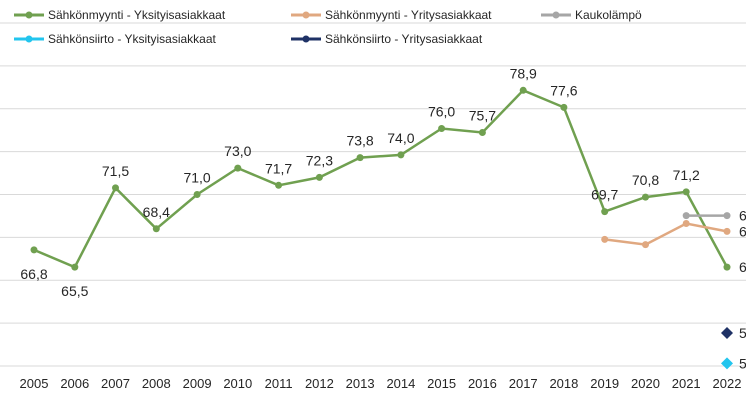  Describe the element at coordinates (237, 151) in the screenshot. I see `data-label: 73,0` at that location.